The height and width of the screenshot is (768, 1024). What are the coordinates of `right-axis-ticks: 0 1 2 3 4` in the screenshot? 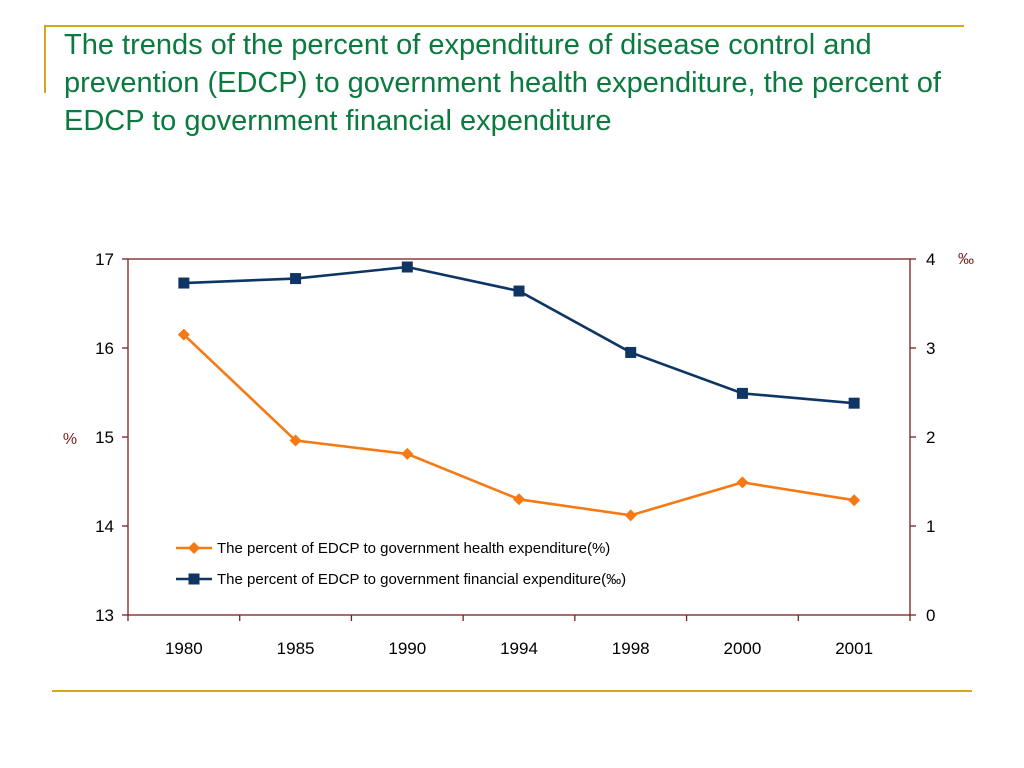 It's located at (922, 437).